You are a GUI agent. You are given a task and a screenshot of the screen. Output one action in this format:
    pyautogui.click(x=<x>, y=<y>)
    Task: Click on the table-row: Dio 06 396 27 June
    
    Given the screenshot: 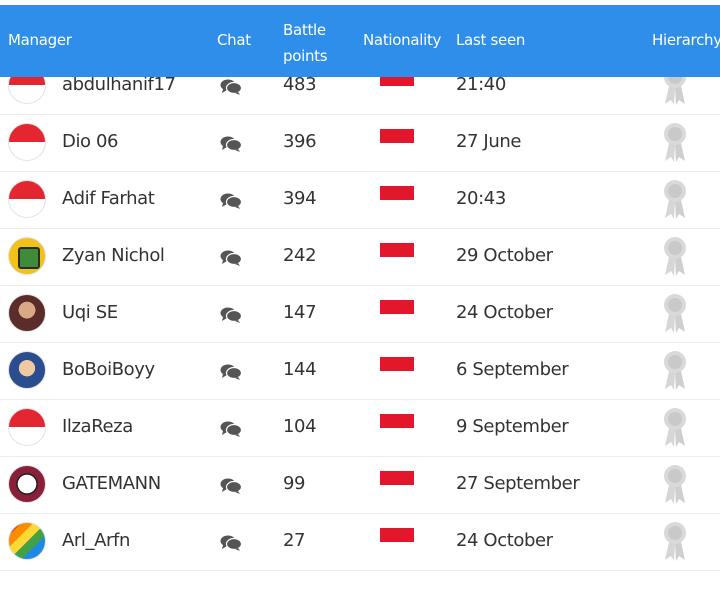 What is the action you would take?
    pyautogui.click(x=360, y=143)
    